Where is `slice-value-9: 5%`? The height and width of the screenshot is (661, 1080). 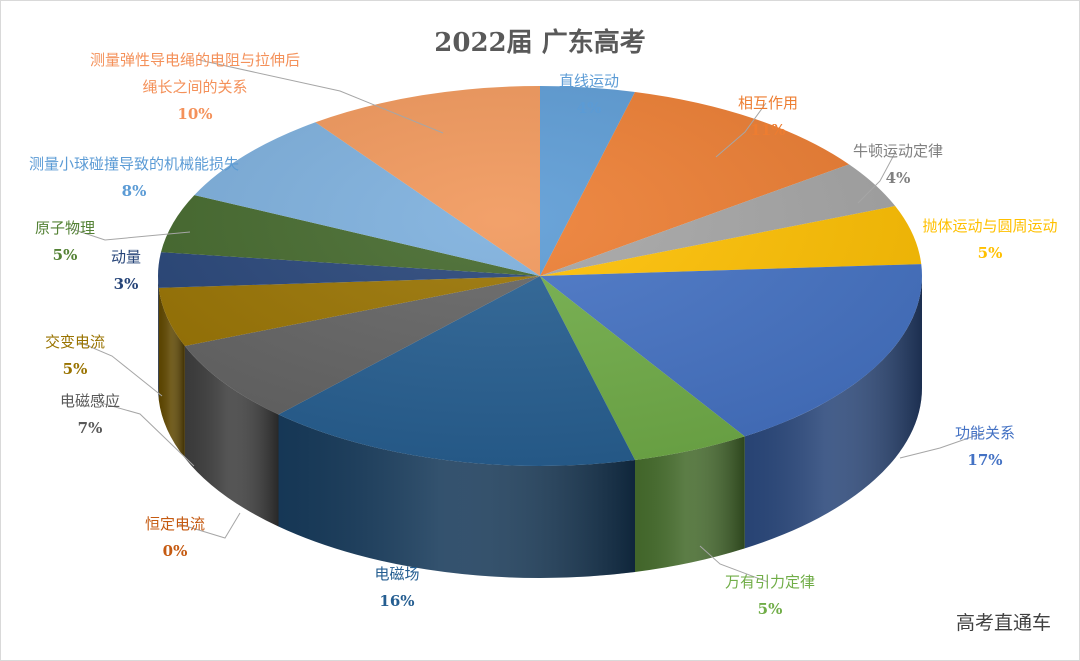 slice-value-9: 5% is located at coordinates (75, 369).